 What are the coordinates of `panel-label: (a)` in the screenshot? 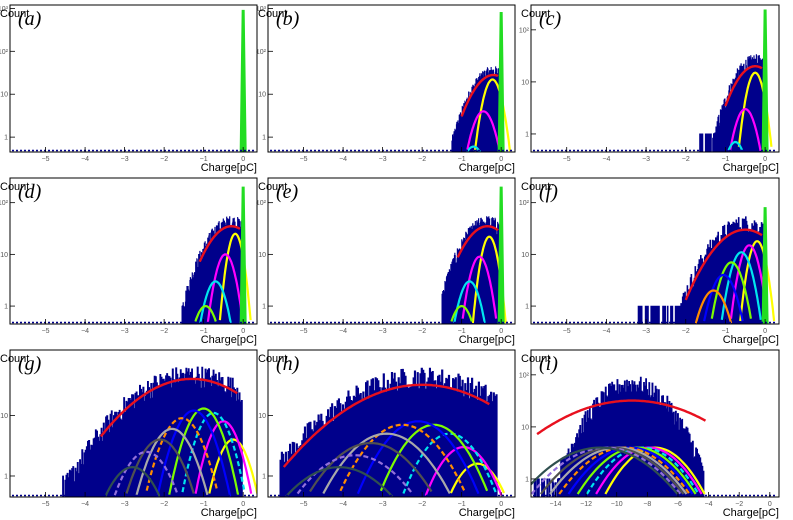 It's located at (30, 19).